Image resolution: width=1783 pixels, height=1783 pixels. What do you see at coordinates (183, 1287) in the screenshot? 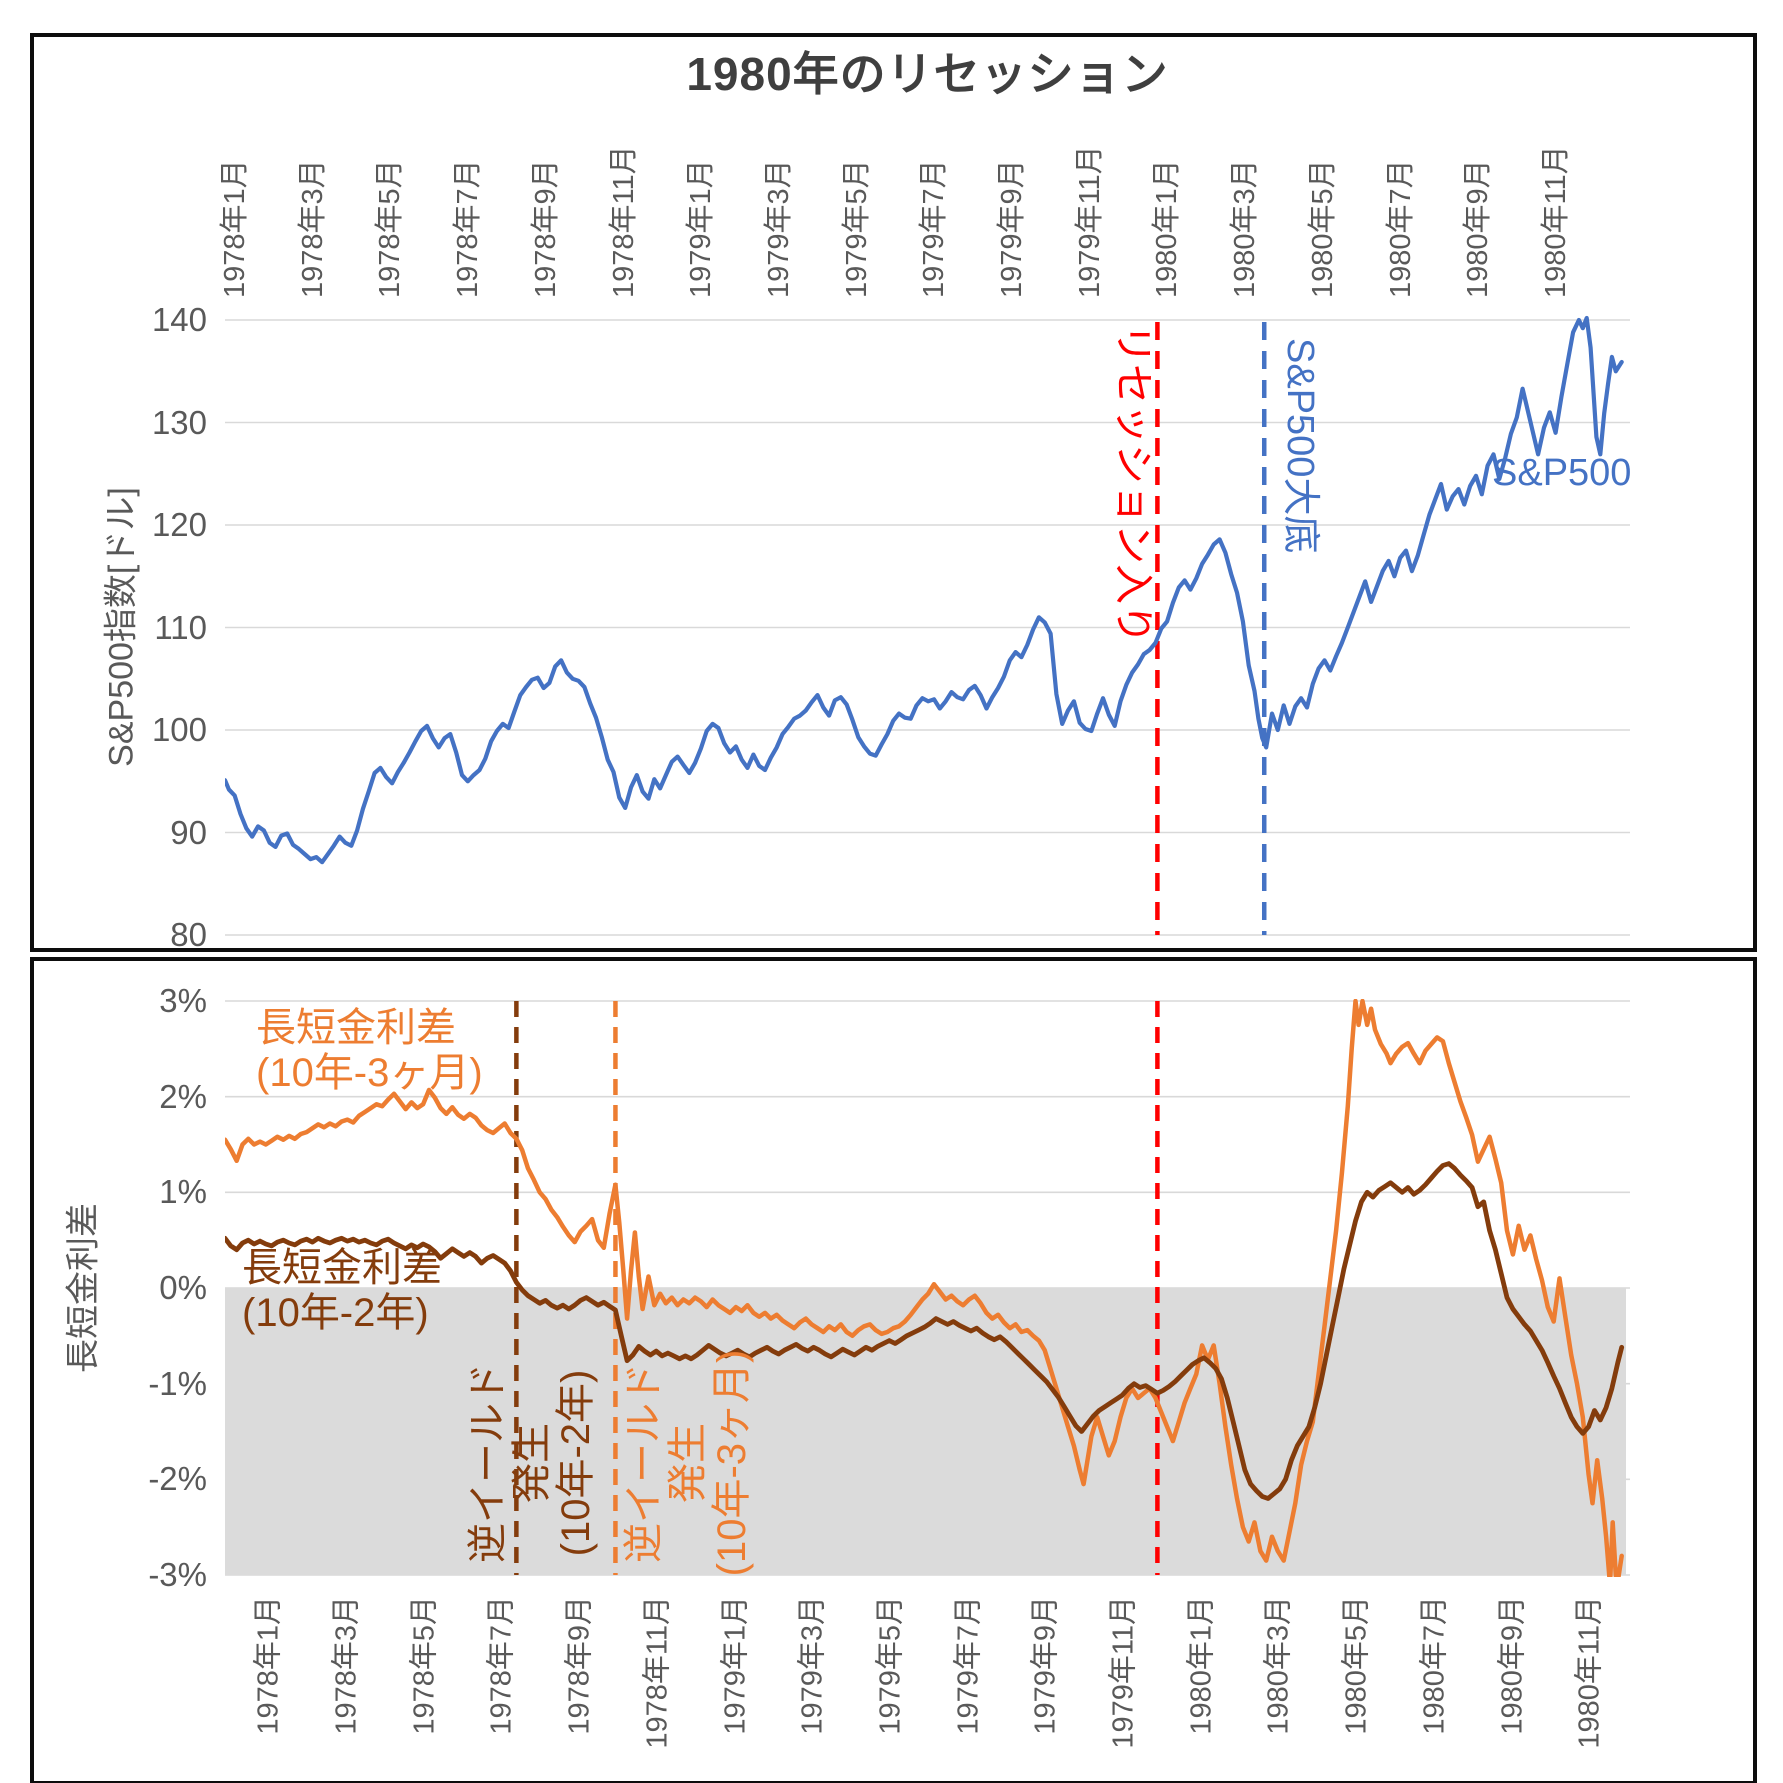
I see `y-tick-label: 0%` at bounding box center [183, 1287].